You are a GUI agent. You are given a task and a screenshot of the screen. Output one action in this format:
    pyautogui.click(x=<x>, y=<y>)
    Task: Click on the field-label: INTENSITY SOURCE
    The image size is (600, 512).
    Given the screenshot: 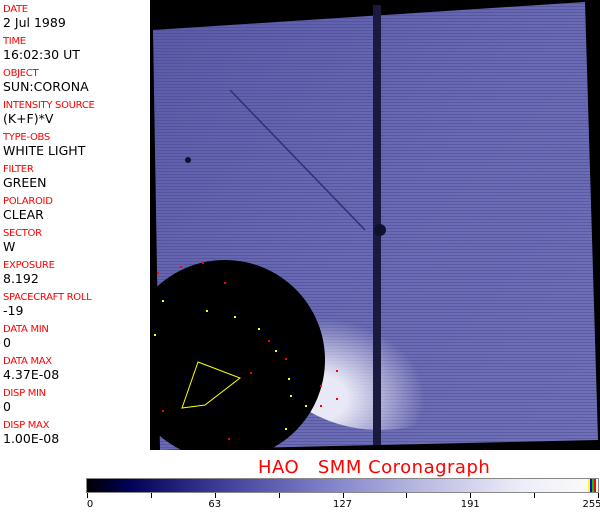 What is the action you would take?
    pyautogui.click(x=49, y=105)
    